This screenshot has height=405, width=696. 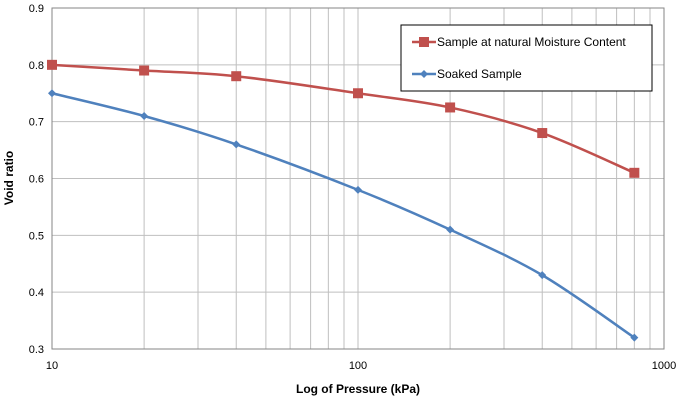 What do you see at coordinates (358, 389) in the screenshot?
I see `x-axis-label: Log of Pressure (kPa)` at bounding box center [358, 389].